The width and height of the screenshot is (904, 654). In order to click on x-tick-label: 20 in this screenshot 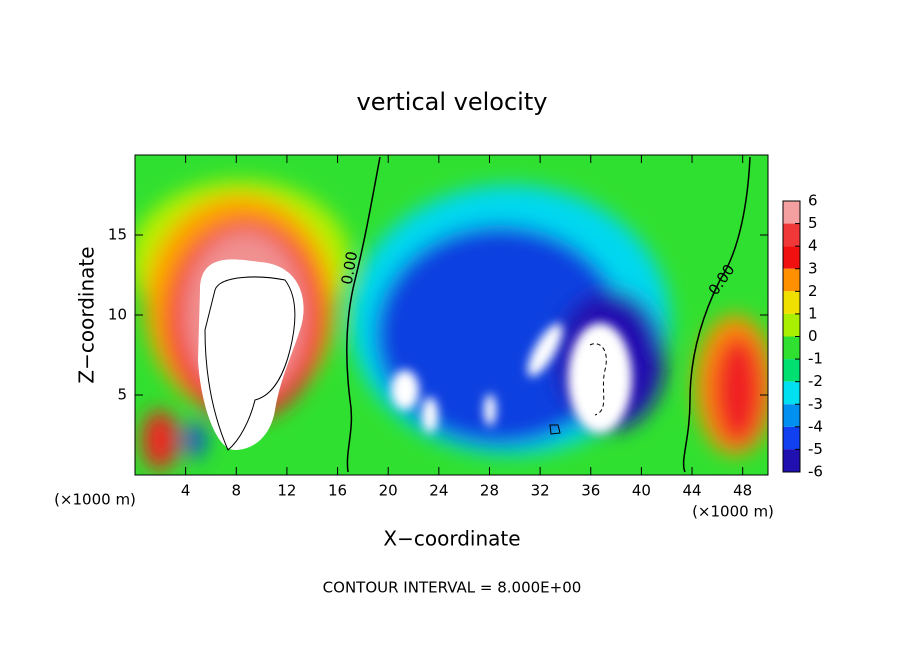, I will do `click(388, 491)`.